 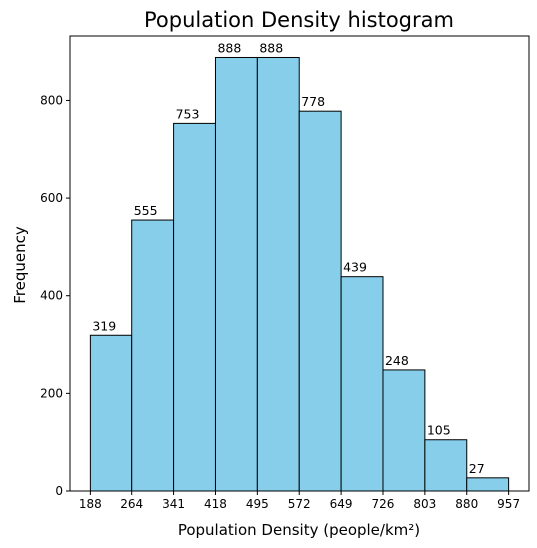 I want to click on bar-value-label: 439, so click(x=355, y=267).